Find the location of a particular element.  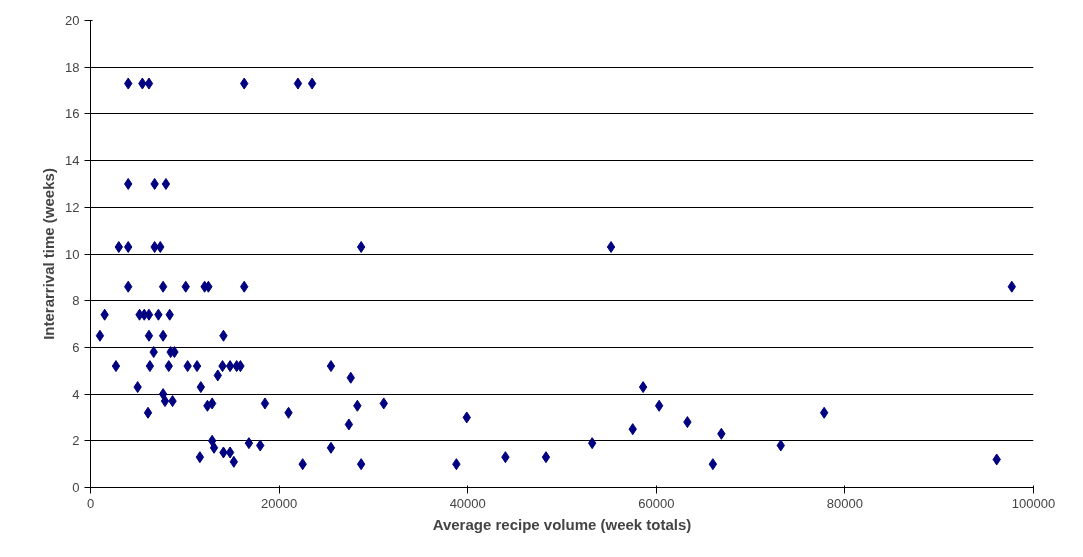

y-tick-label: 18 is located at coordinates (72, 67).